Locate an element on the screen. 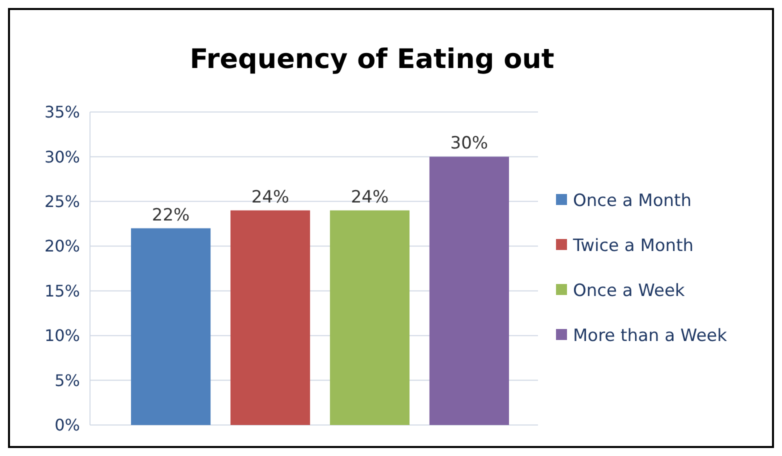 Image resolution: width=782 pixels, height=456 pixels. y-tick-label: 5% is located at coordinates (67, 380).